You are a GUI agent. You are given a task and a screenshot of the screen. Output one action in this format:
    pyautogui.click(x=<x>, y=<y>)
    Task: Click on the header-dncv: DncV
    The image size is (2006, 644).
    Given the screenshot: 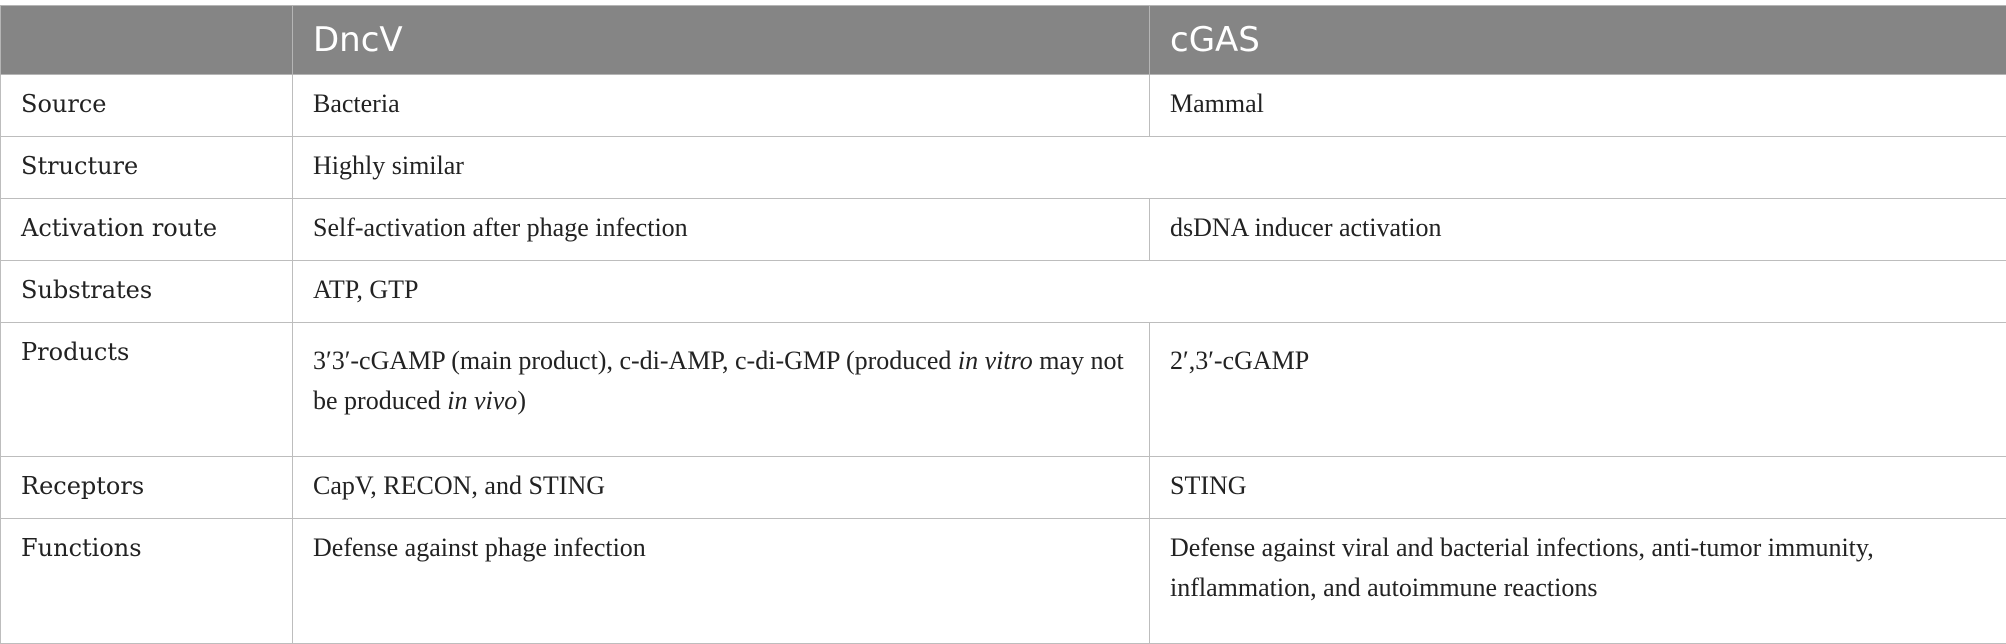 What is the action you would take?
    pyautogui.click(x=721, y=40)
    